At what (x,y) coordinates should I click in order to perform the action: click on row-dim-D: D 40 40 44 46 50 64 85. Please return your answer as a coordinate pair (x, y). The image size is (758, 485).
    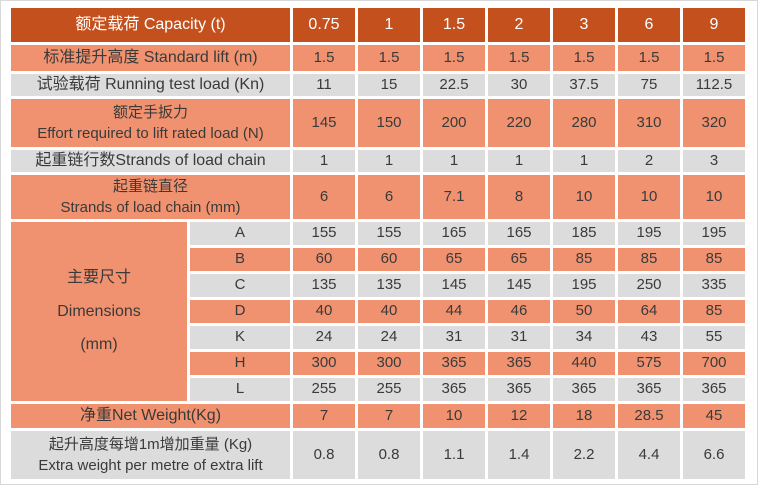
    Looking at the image, I should click on (378, 311).